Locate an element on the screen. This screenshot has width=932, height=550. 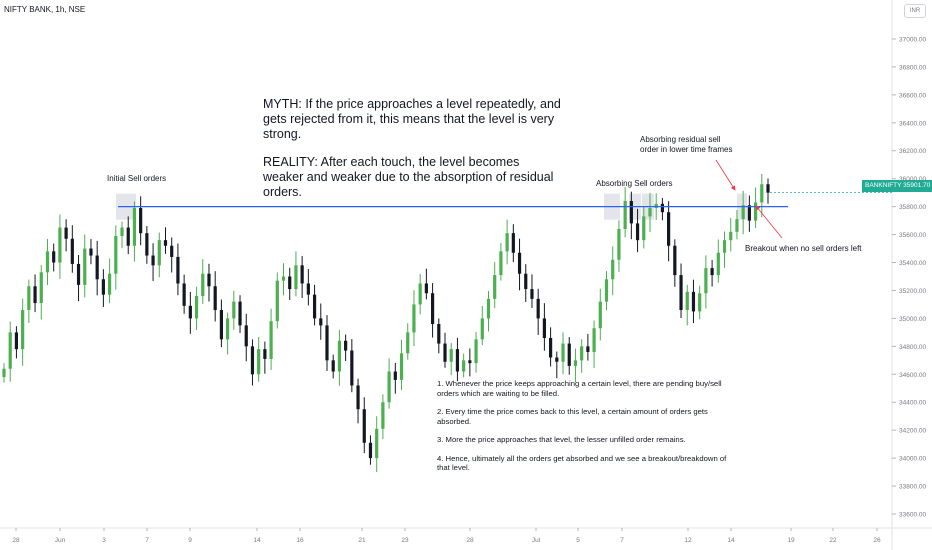
x-tick-label: Jun is located at coordinates (60, 540).